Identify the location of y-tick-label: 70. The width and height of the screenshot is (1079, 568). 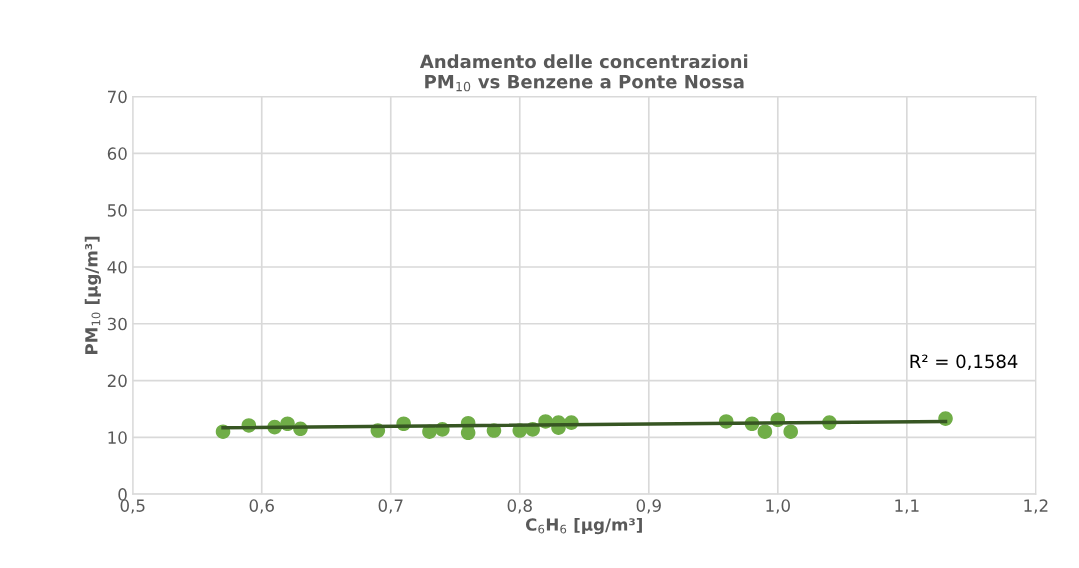
(117, 97).